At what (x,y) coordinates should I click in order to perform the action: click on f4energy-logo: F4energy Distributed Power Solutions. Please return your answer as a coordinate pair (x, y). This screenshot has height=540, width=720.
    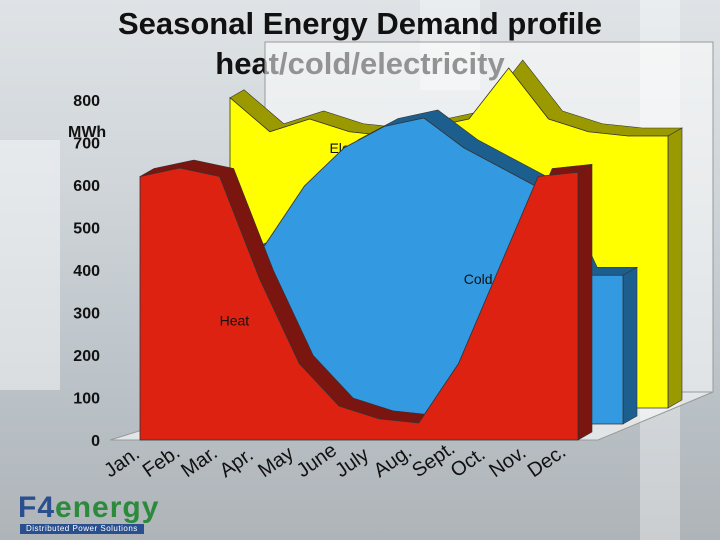
    Looking at the image, I should click on (118, 514).